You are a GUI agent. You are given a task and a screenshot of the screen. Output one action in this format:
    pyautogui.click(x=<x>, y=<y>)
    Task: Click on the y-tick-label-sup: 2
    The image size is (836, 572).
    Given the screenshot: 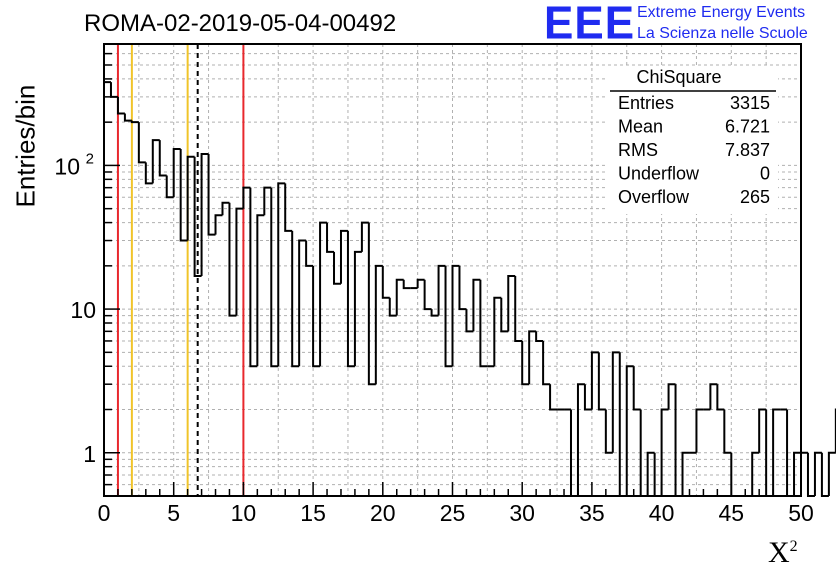 What is the action you would take?
    pyautogui.click(x=90, y=158)
    